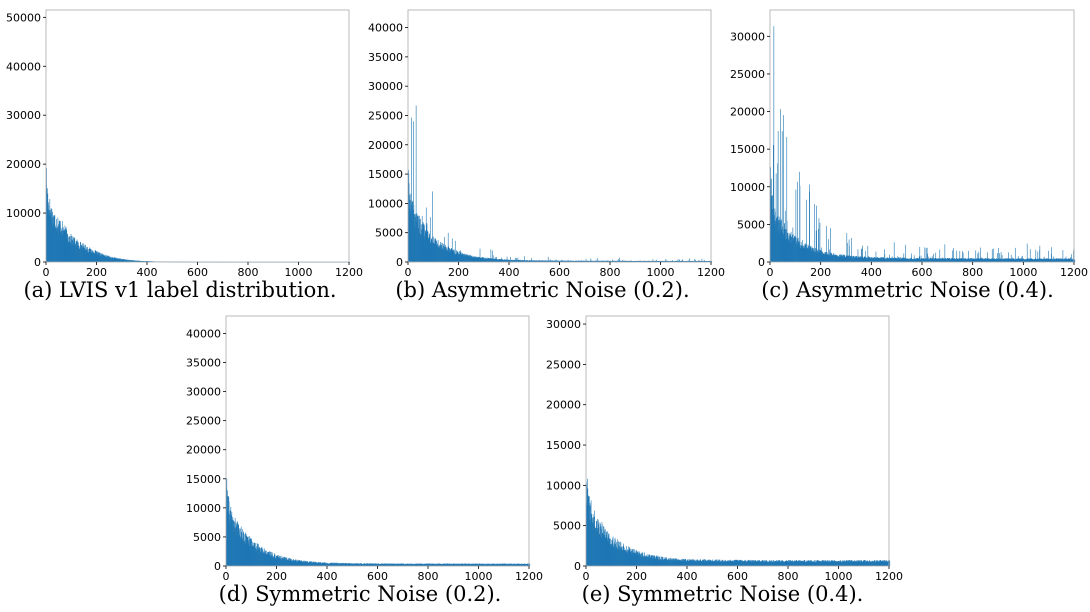  Describe the element at coordinates (610, 272) in the screenshot. I see `x-tick-label: 800` at that location.